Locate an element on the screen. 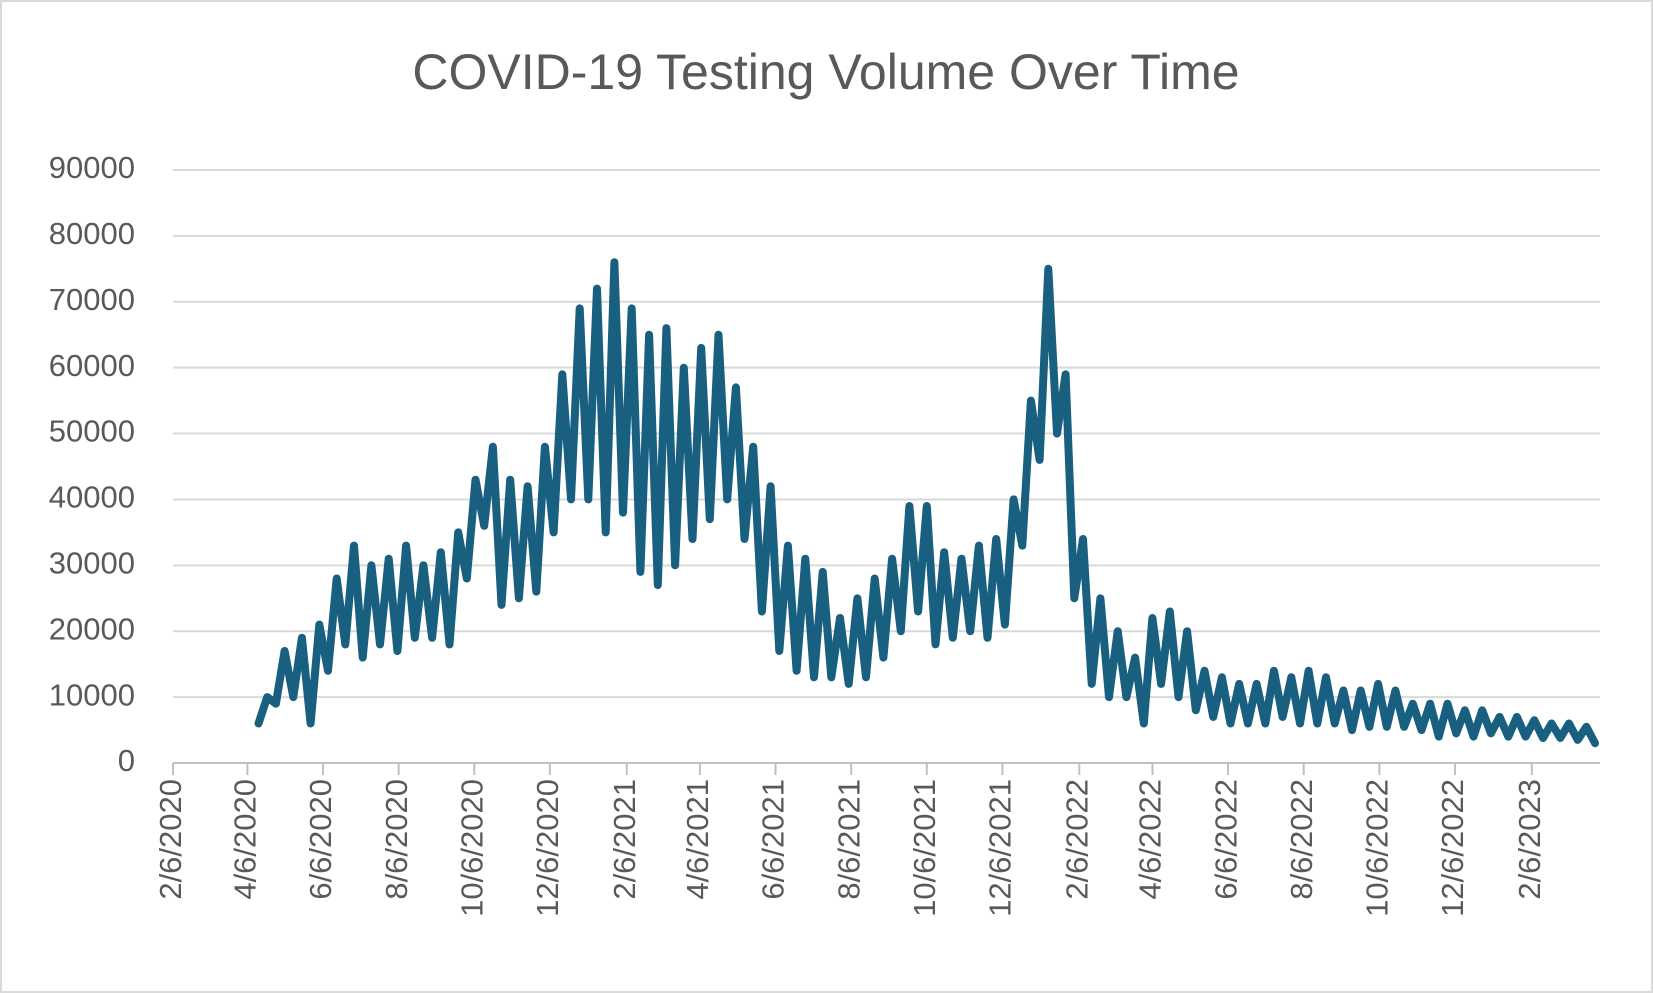 Image resolution: width=1653 pixels, height=993 pixels. x-tick-label: 2/6/2023 is located at coordinates (1529, 839).